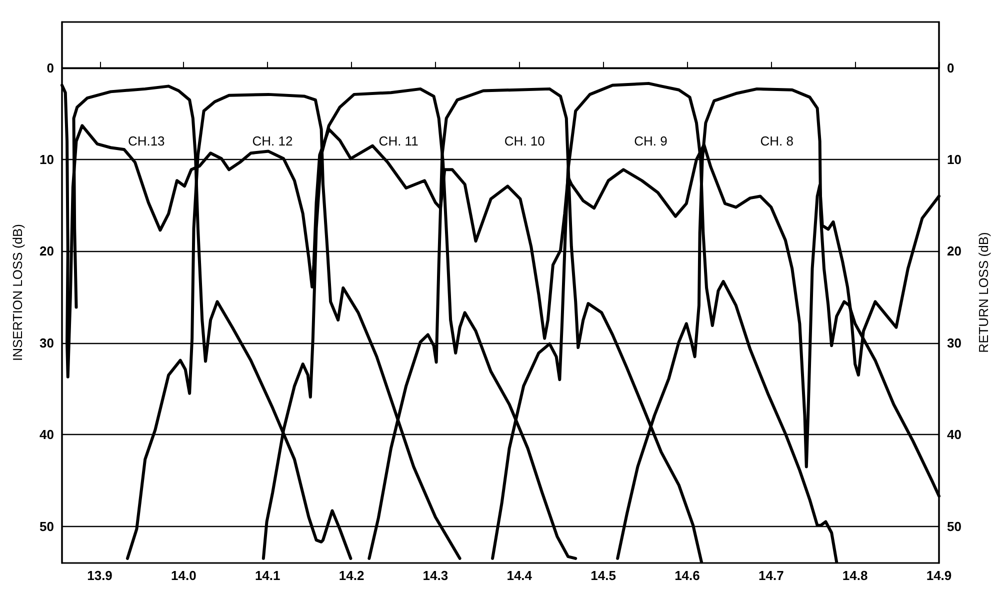  What do you see at coordinates (651, 141) in the screenshot?
I see `annotation: CH. 9` at bounding box center [651, 141].